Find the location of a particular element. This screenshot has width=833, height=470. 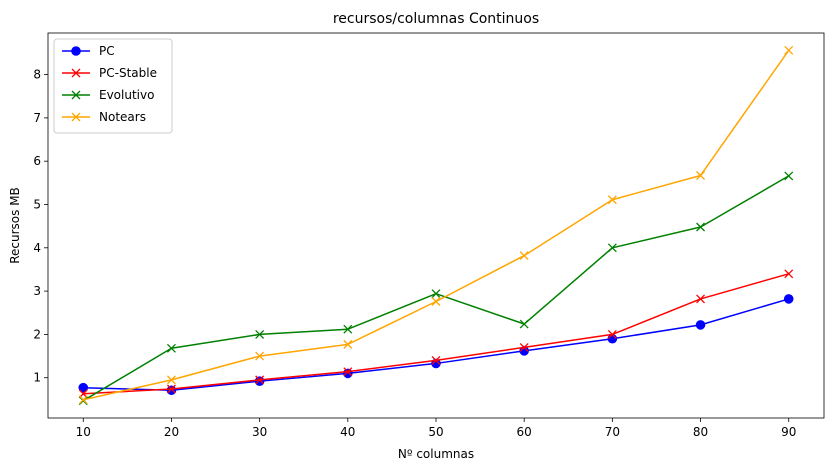

y-tick-label: 1 is located at coordinates (37, 378).